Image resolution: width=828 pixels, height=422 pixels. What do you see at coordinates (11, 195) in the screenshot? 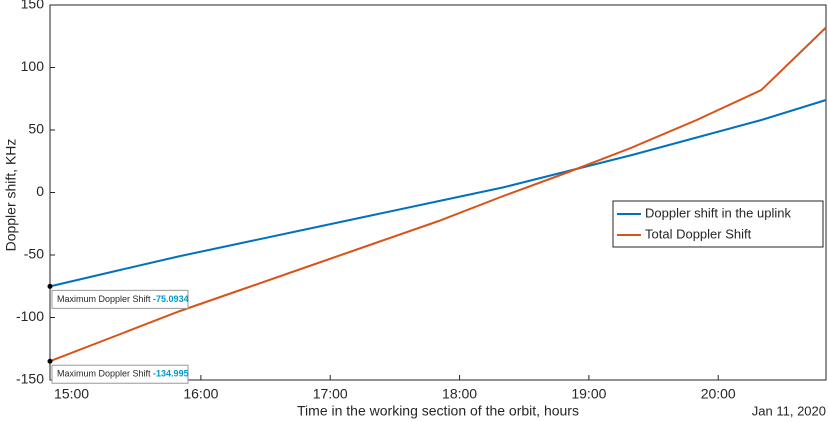
I see `y-axis-label: Doppler shift, KHz` at bounding box center [11, 195].